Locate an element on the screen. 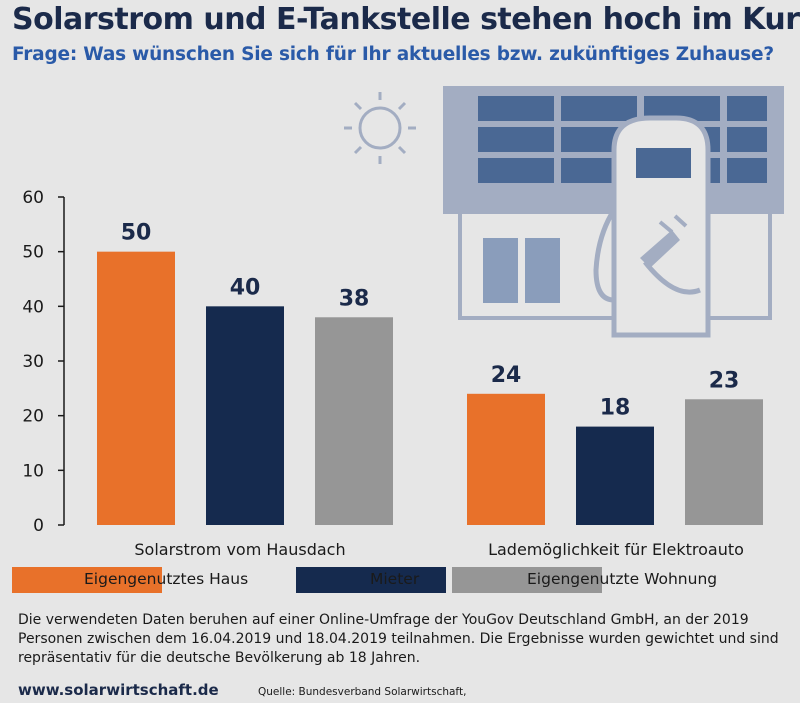  charging-station-icon is located at coordinates (652, 226).